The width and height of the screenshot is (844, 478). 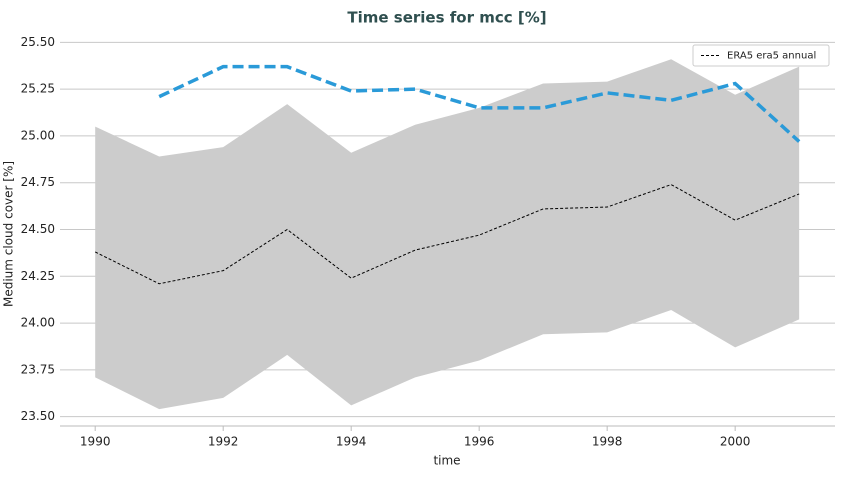 I want to click on y-tick-label: 24.50, so click(x=38, y=229).